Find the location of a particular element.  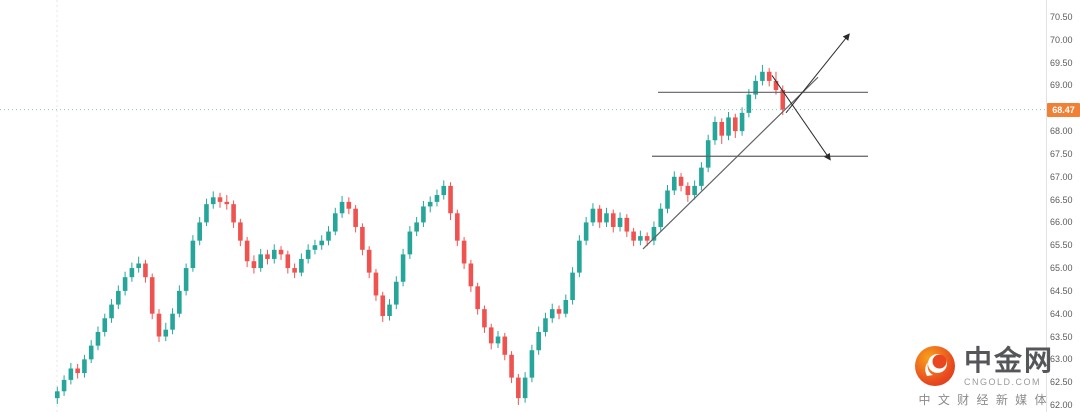

cngold-logo-icon is located at coordinates (934, 366).